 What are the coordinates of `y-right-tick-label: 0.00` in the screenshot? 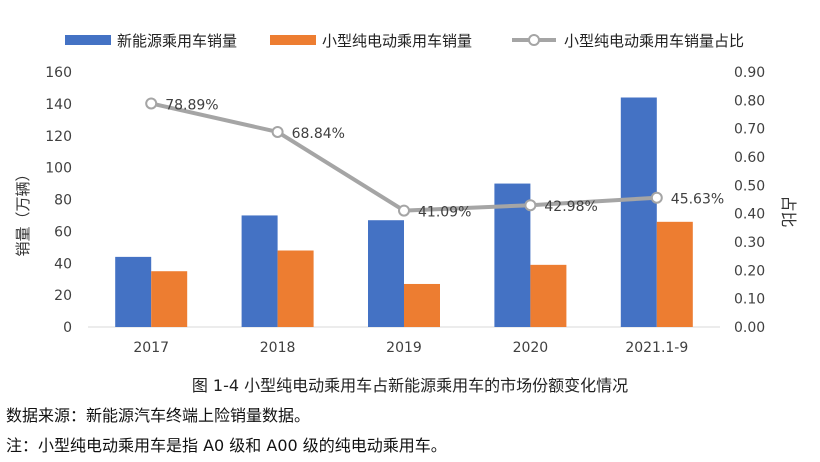 It's located at (749, 328).